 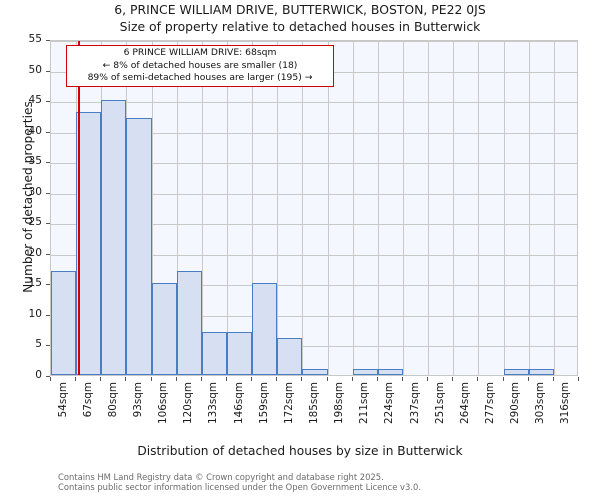 What do you see at coordinates (35, 161) in the screenshot?
I see `y-axis-tick-label: 35` at bounding box center [35, 161].